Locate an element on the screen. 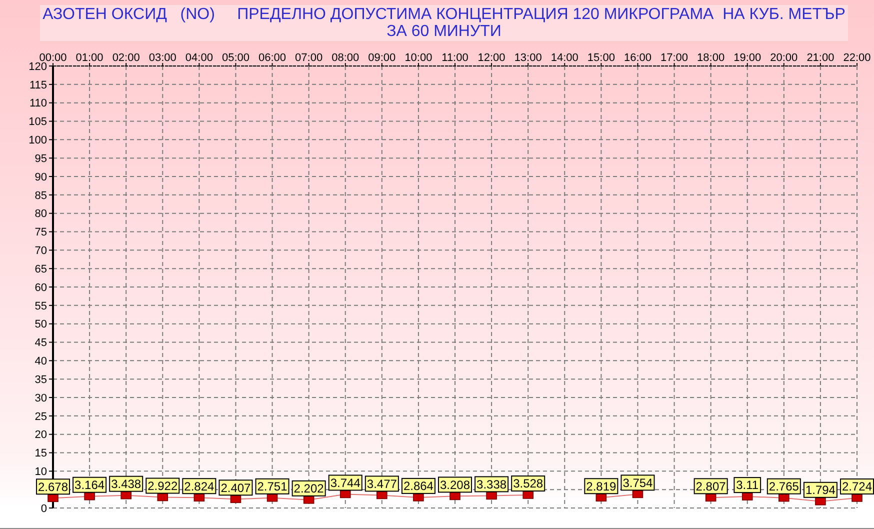 This screenshot has height=529, width=874. x-tick-label: 21:00 is located at coordinates (820, 58).